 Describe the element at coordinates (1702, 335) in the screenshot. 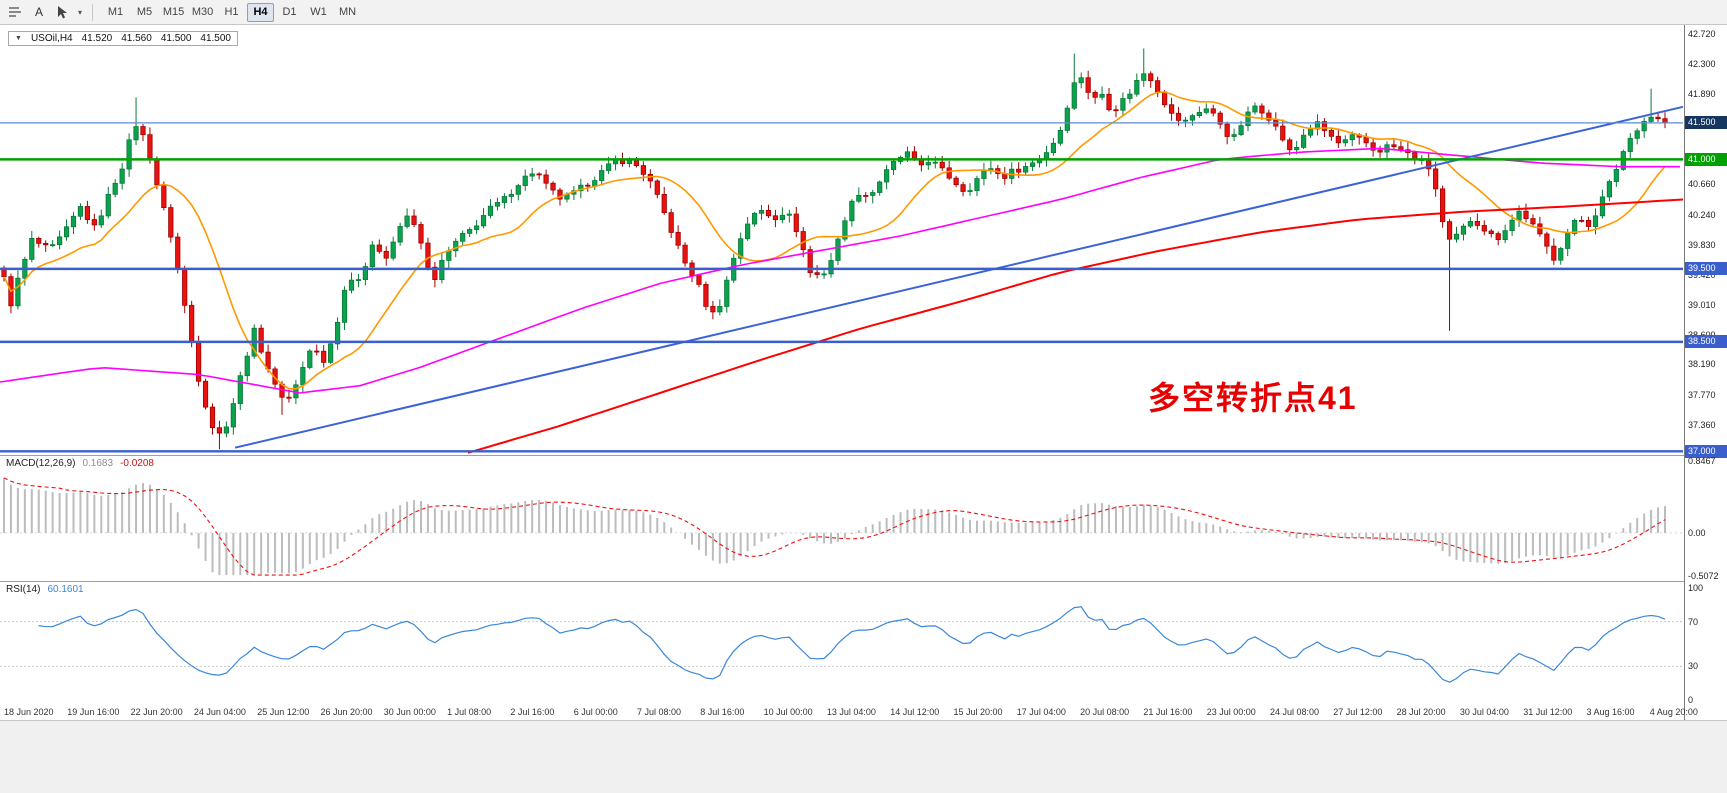

I see `price-tick: 38.600` at that location.